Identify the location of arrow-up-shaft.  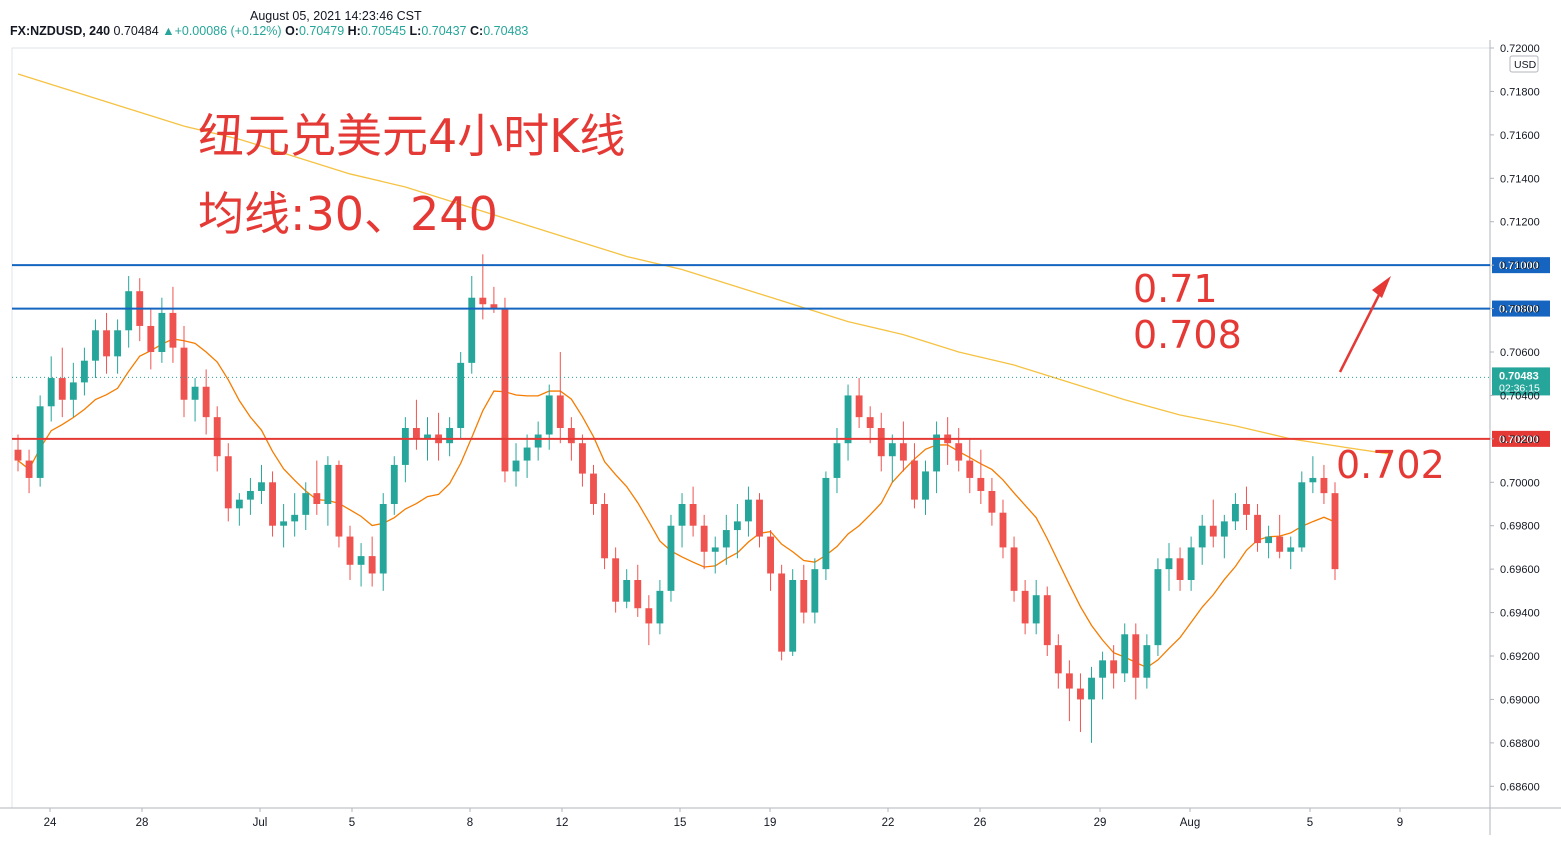
(1362, 328).